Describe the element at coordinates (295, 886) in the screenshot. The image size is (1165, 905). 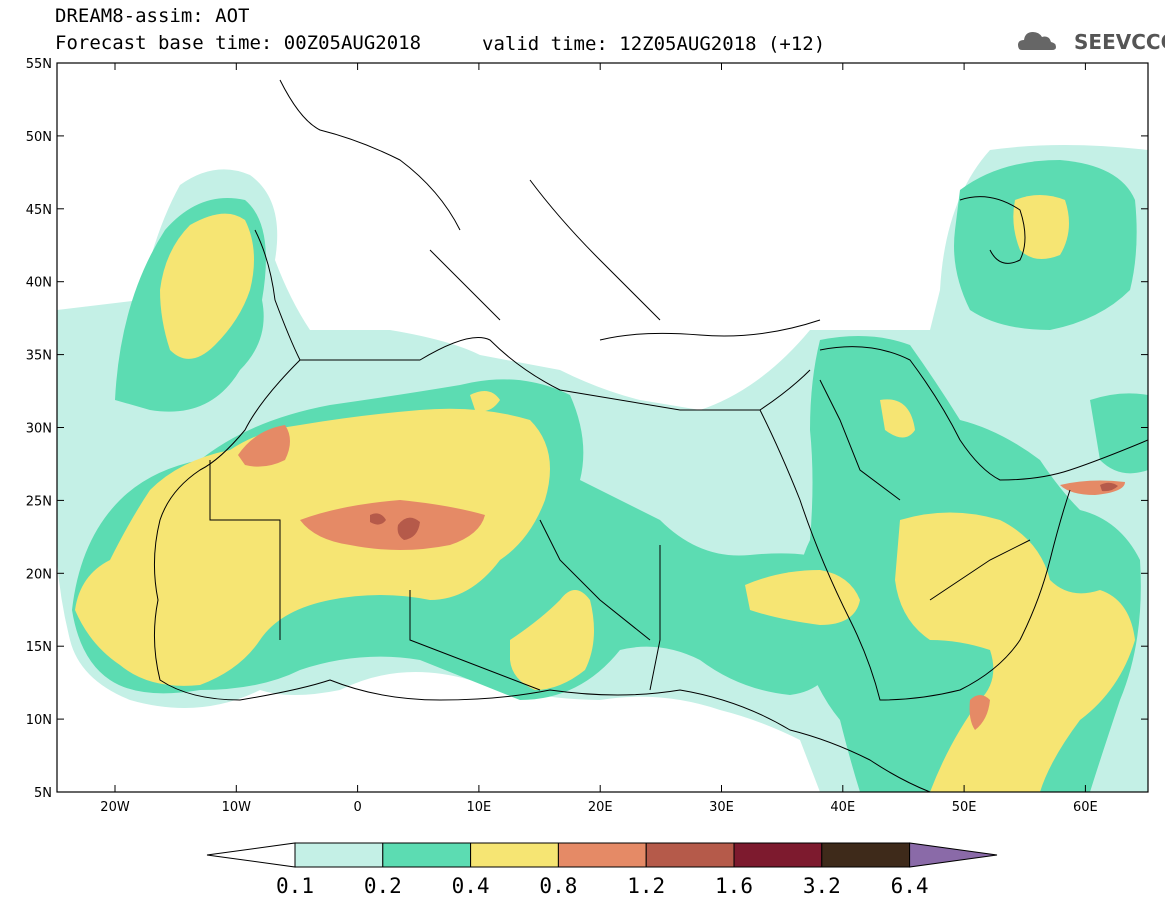
I see `colorbar-label: 0.1` at that location.